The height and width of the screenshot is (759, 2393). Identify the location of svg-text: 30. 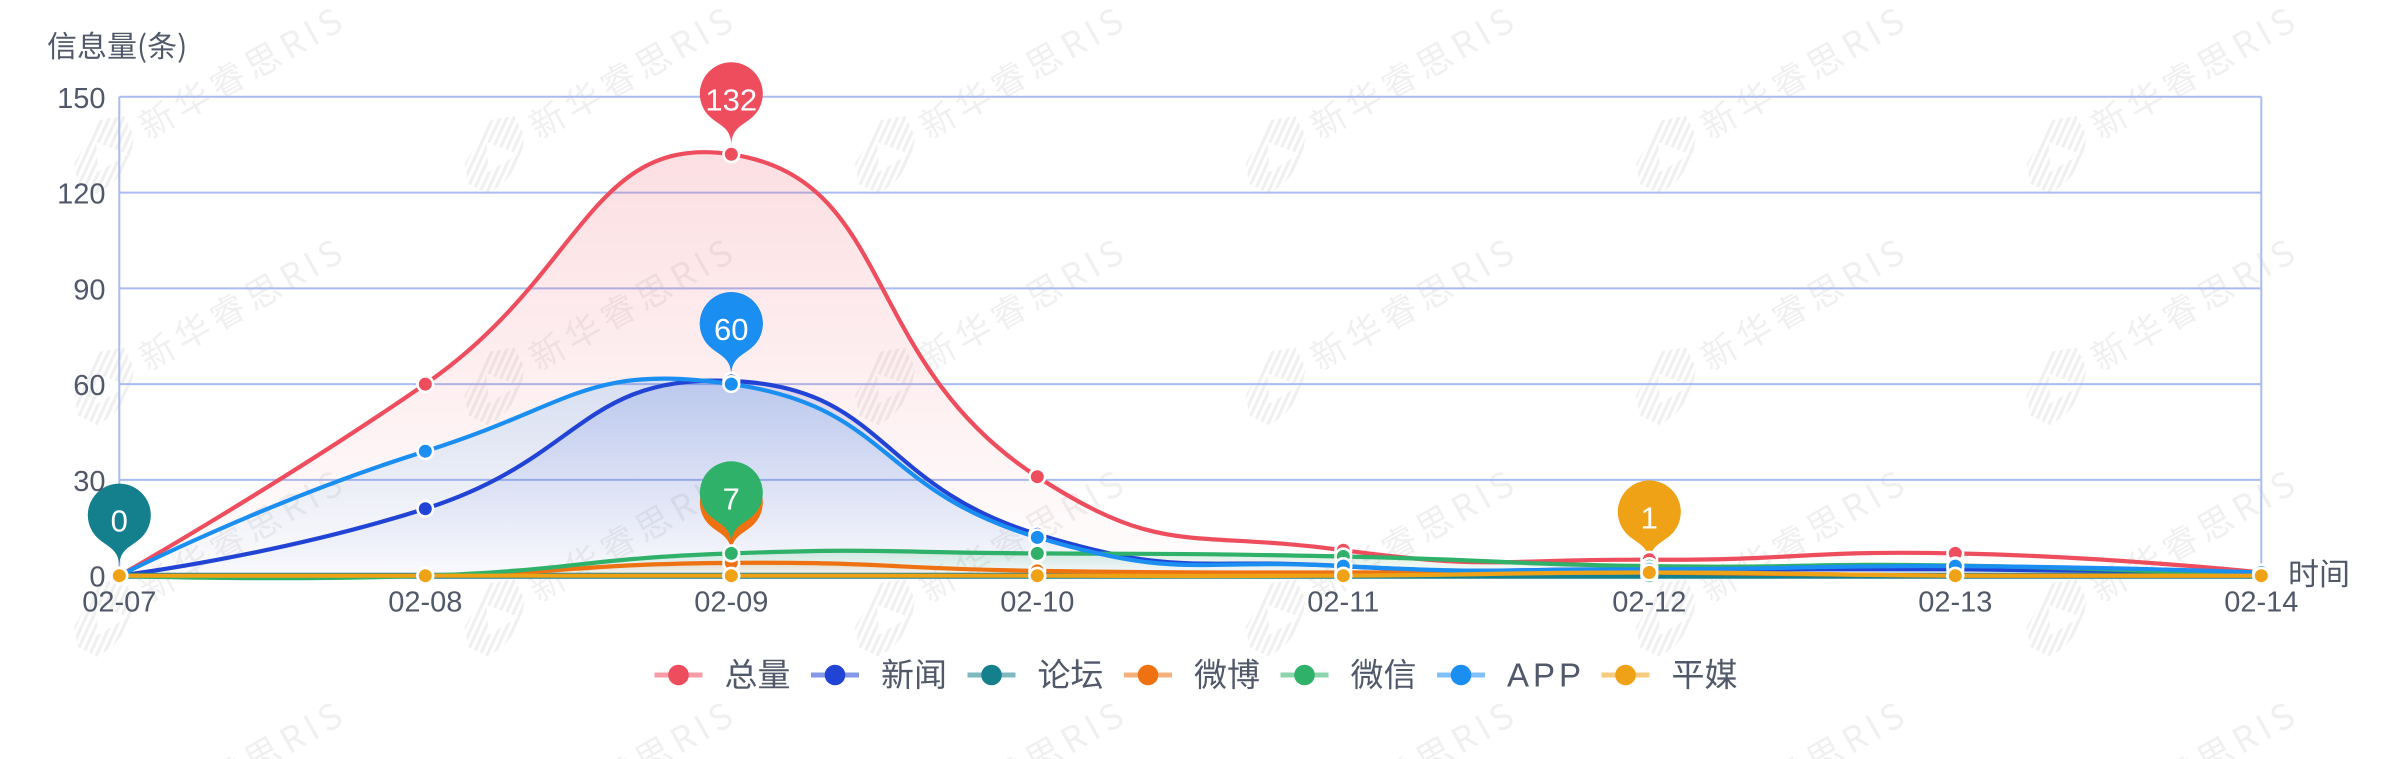
(89, 482).